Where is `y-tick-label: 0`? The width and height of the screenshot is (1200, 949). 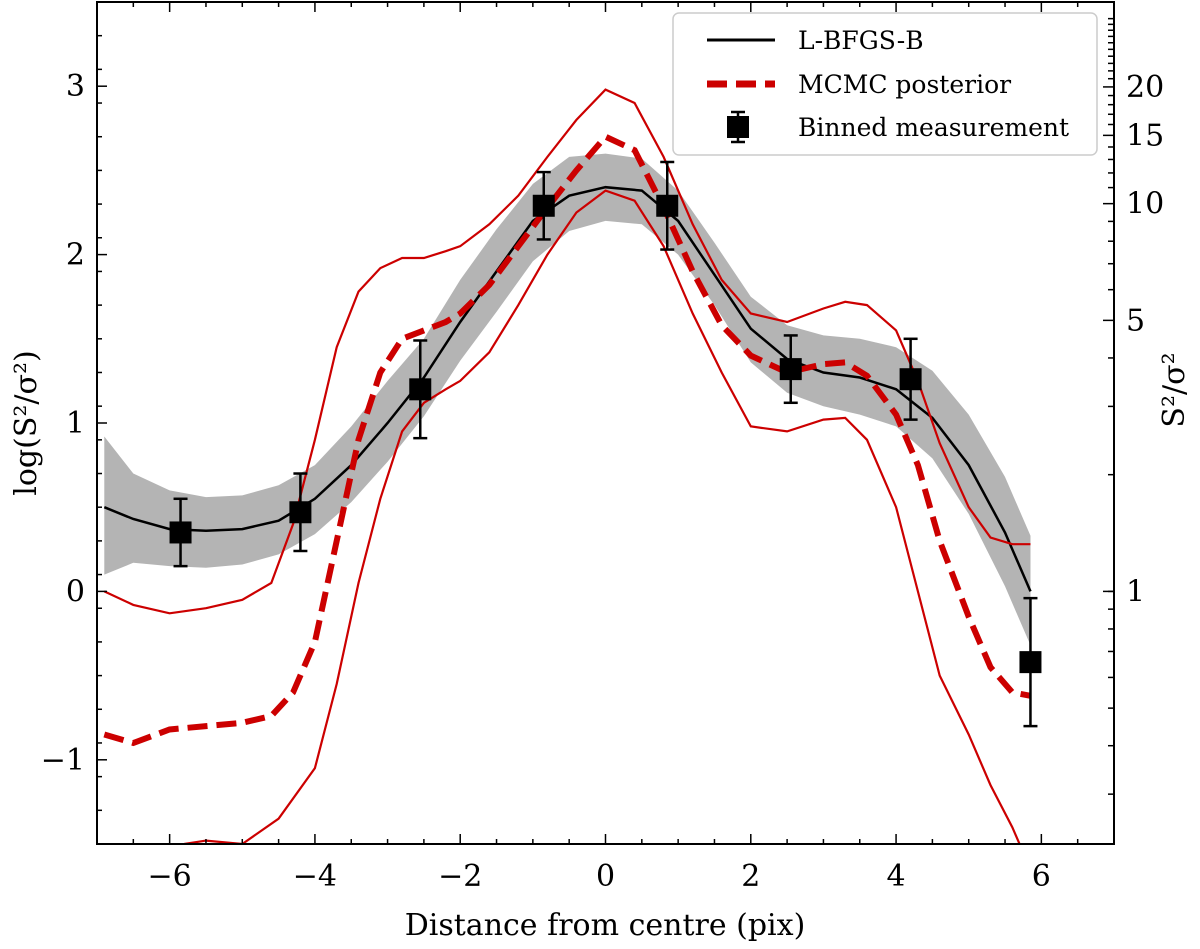 y-tick-label: 0 is located at coordinates (75, 591).